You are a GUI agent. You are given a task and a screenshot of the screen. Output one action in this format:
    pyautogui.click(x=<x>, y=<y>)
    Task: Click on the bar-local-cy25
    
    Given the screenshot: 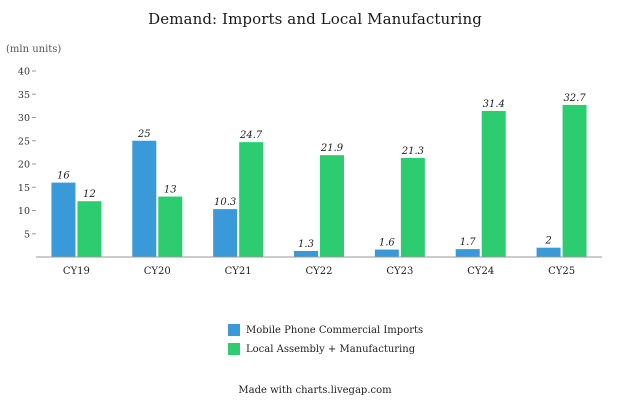 What is the action you would take?
    pyautogui.click(x=574, y=180)
    